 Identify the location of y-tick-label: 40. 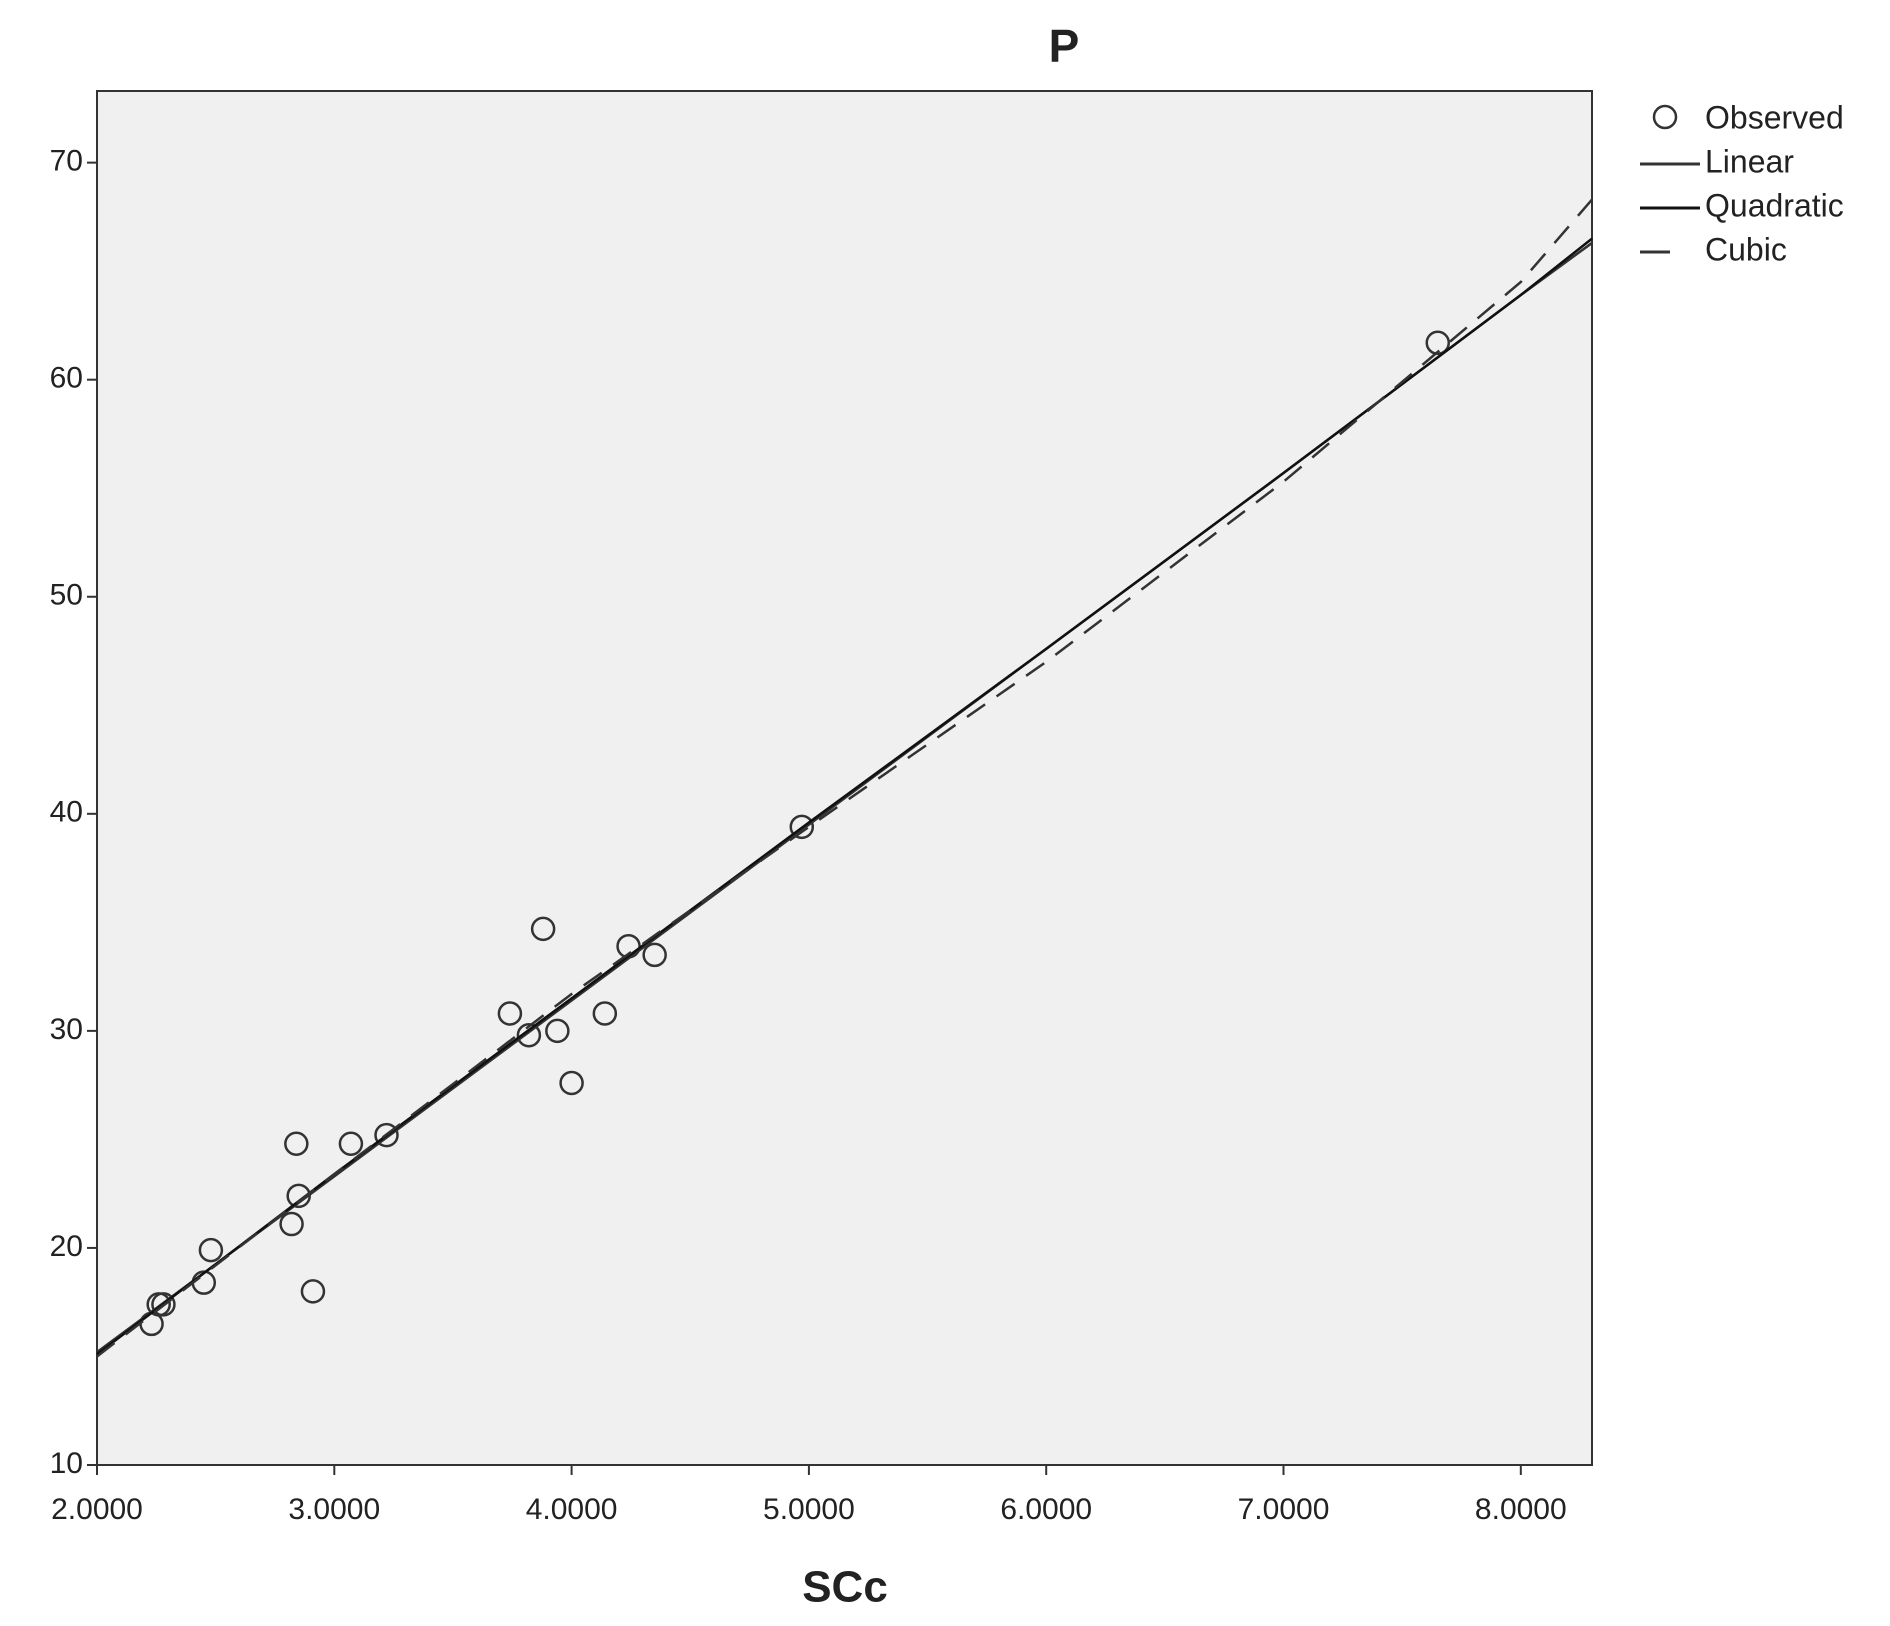
(66, 812).